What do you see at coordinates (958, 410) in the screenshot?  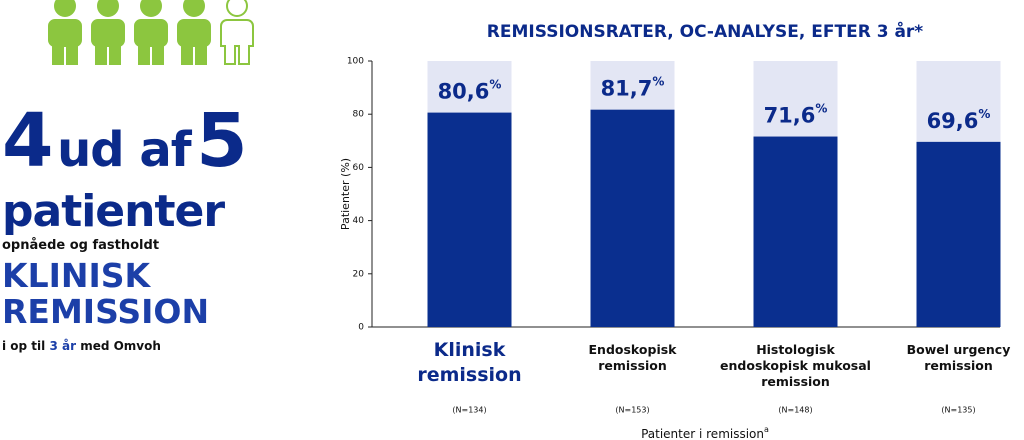 I see `n-label: (N=135)` at bounding box center [958, 410].